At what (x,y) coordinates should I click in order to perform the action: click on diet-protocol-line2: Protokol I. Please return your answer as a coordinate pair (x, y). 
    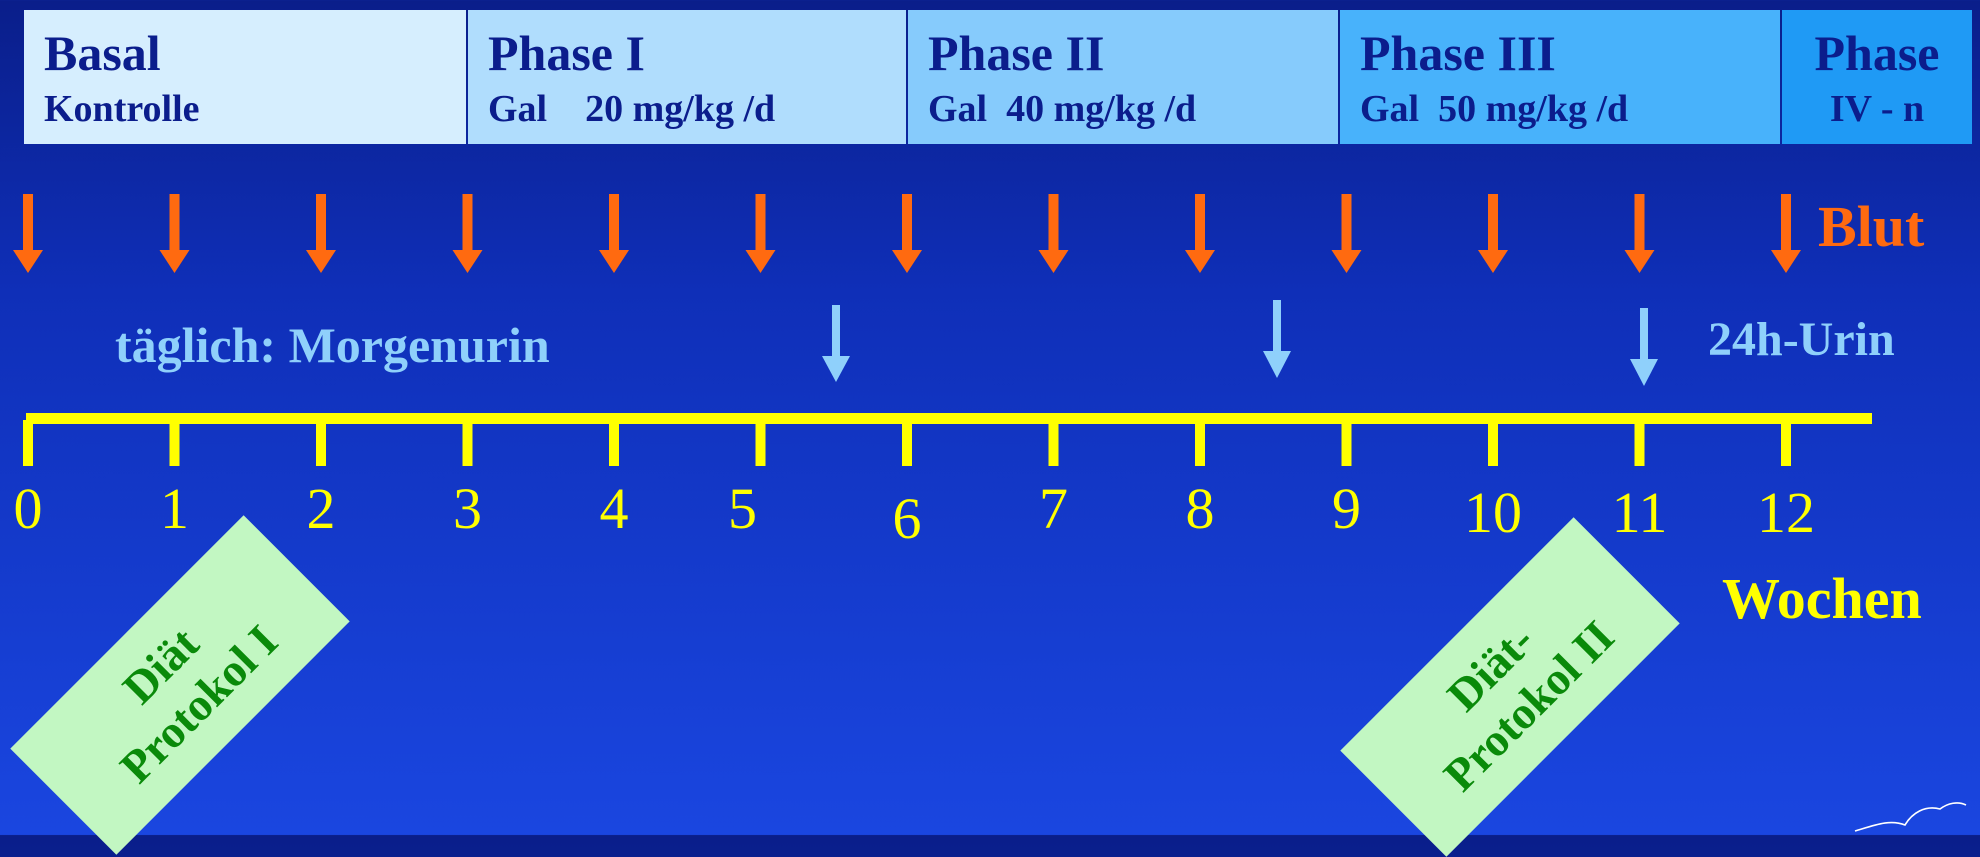
    Looking at the image, I should click on (199, 704).